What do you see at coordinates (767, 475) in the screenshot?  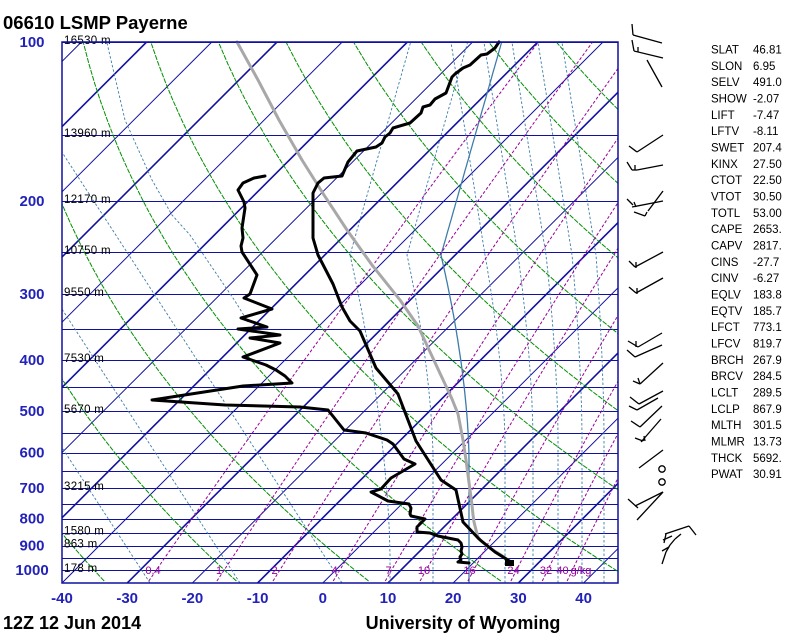 I see `svg-text: 30.91` at bounding box center [767, 475].